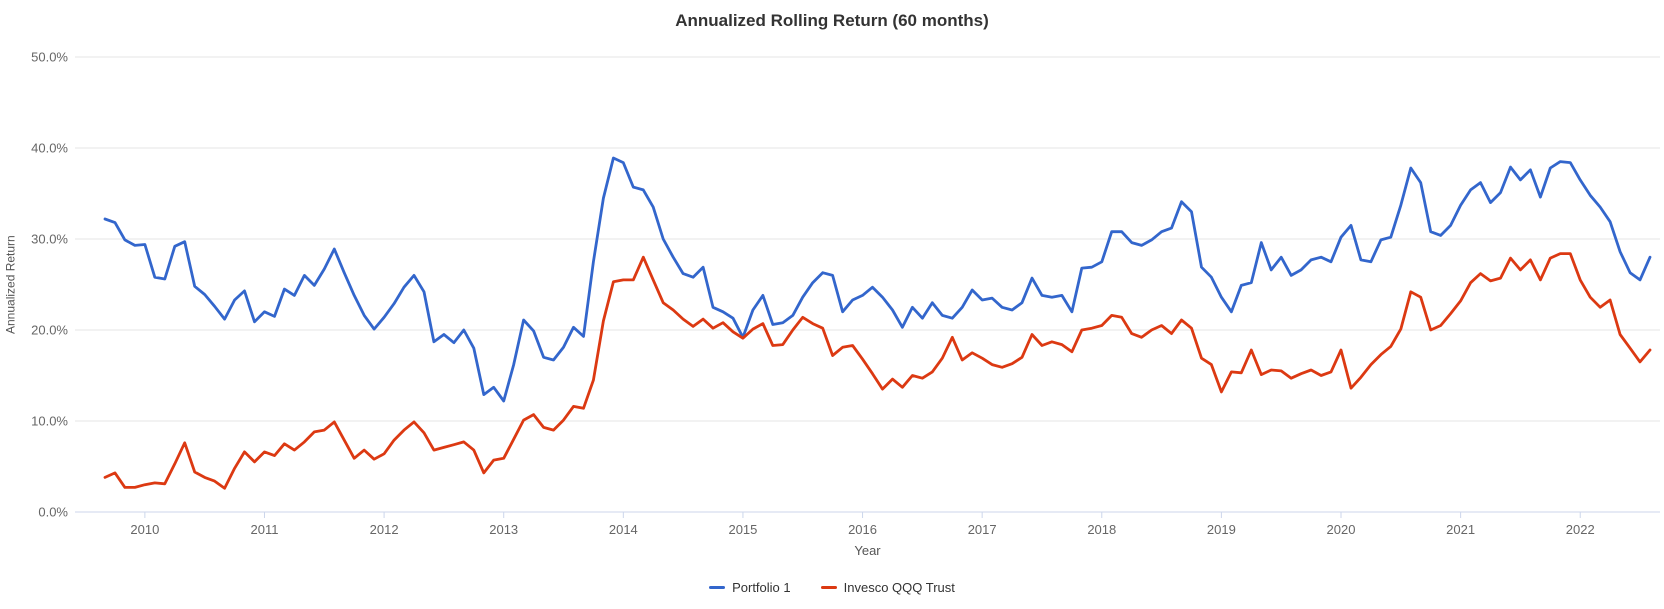  What do you see at coordinates (1460, 529) in the screenshot?
I see `x-tick-label: 2021` at bounding box center [1460, 529].